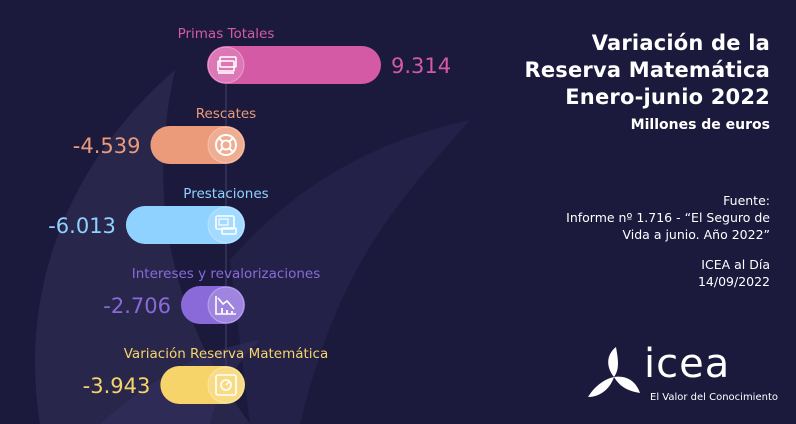 This screenshot has width=796, height=424. Describe the element at coordinates (226, 385) in the screenshot. I see `safe-icon` at that location.